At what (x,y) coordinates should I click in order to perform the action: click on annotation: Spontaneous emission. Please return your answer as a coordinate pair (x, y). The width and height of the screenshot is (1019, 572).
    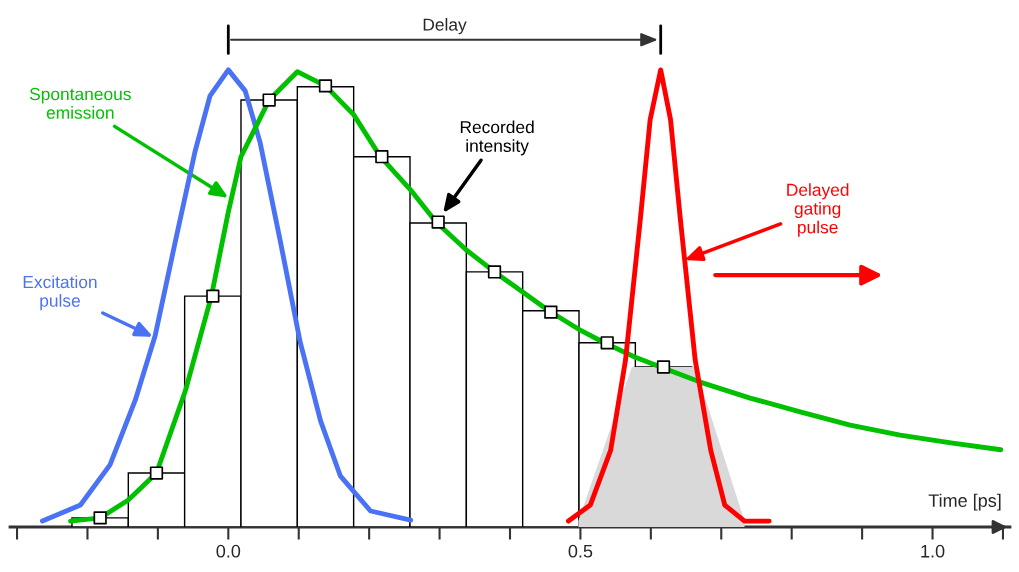
    Looking at the image, I should click on (80, 103).